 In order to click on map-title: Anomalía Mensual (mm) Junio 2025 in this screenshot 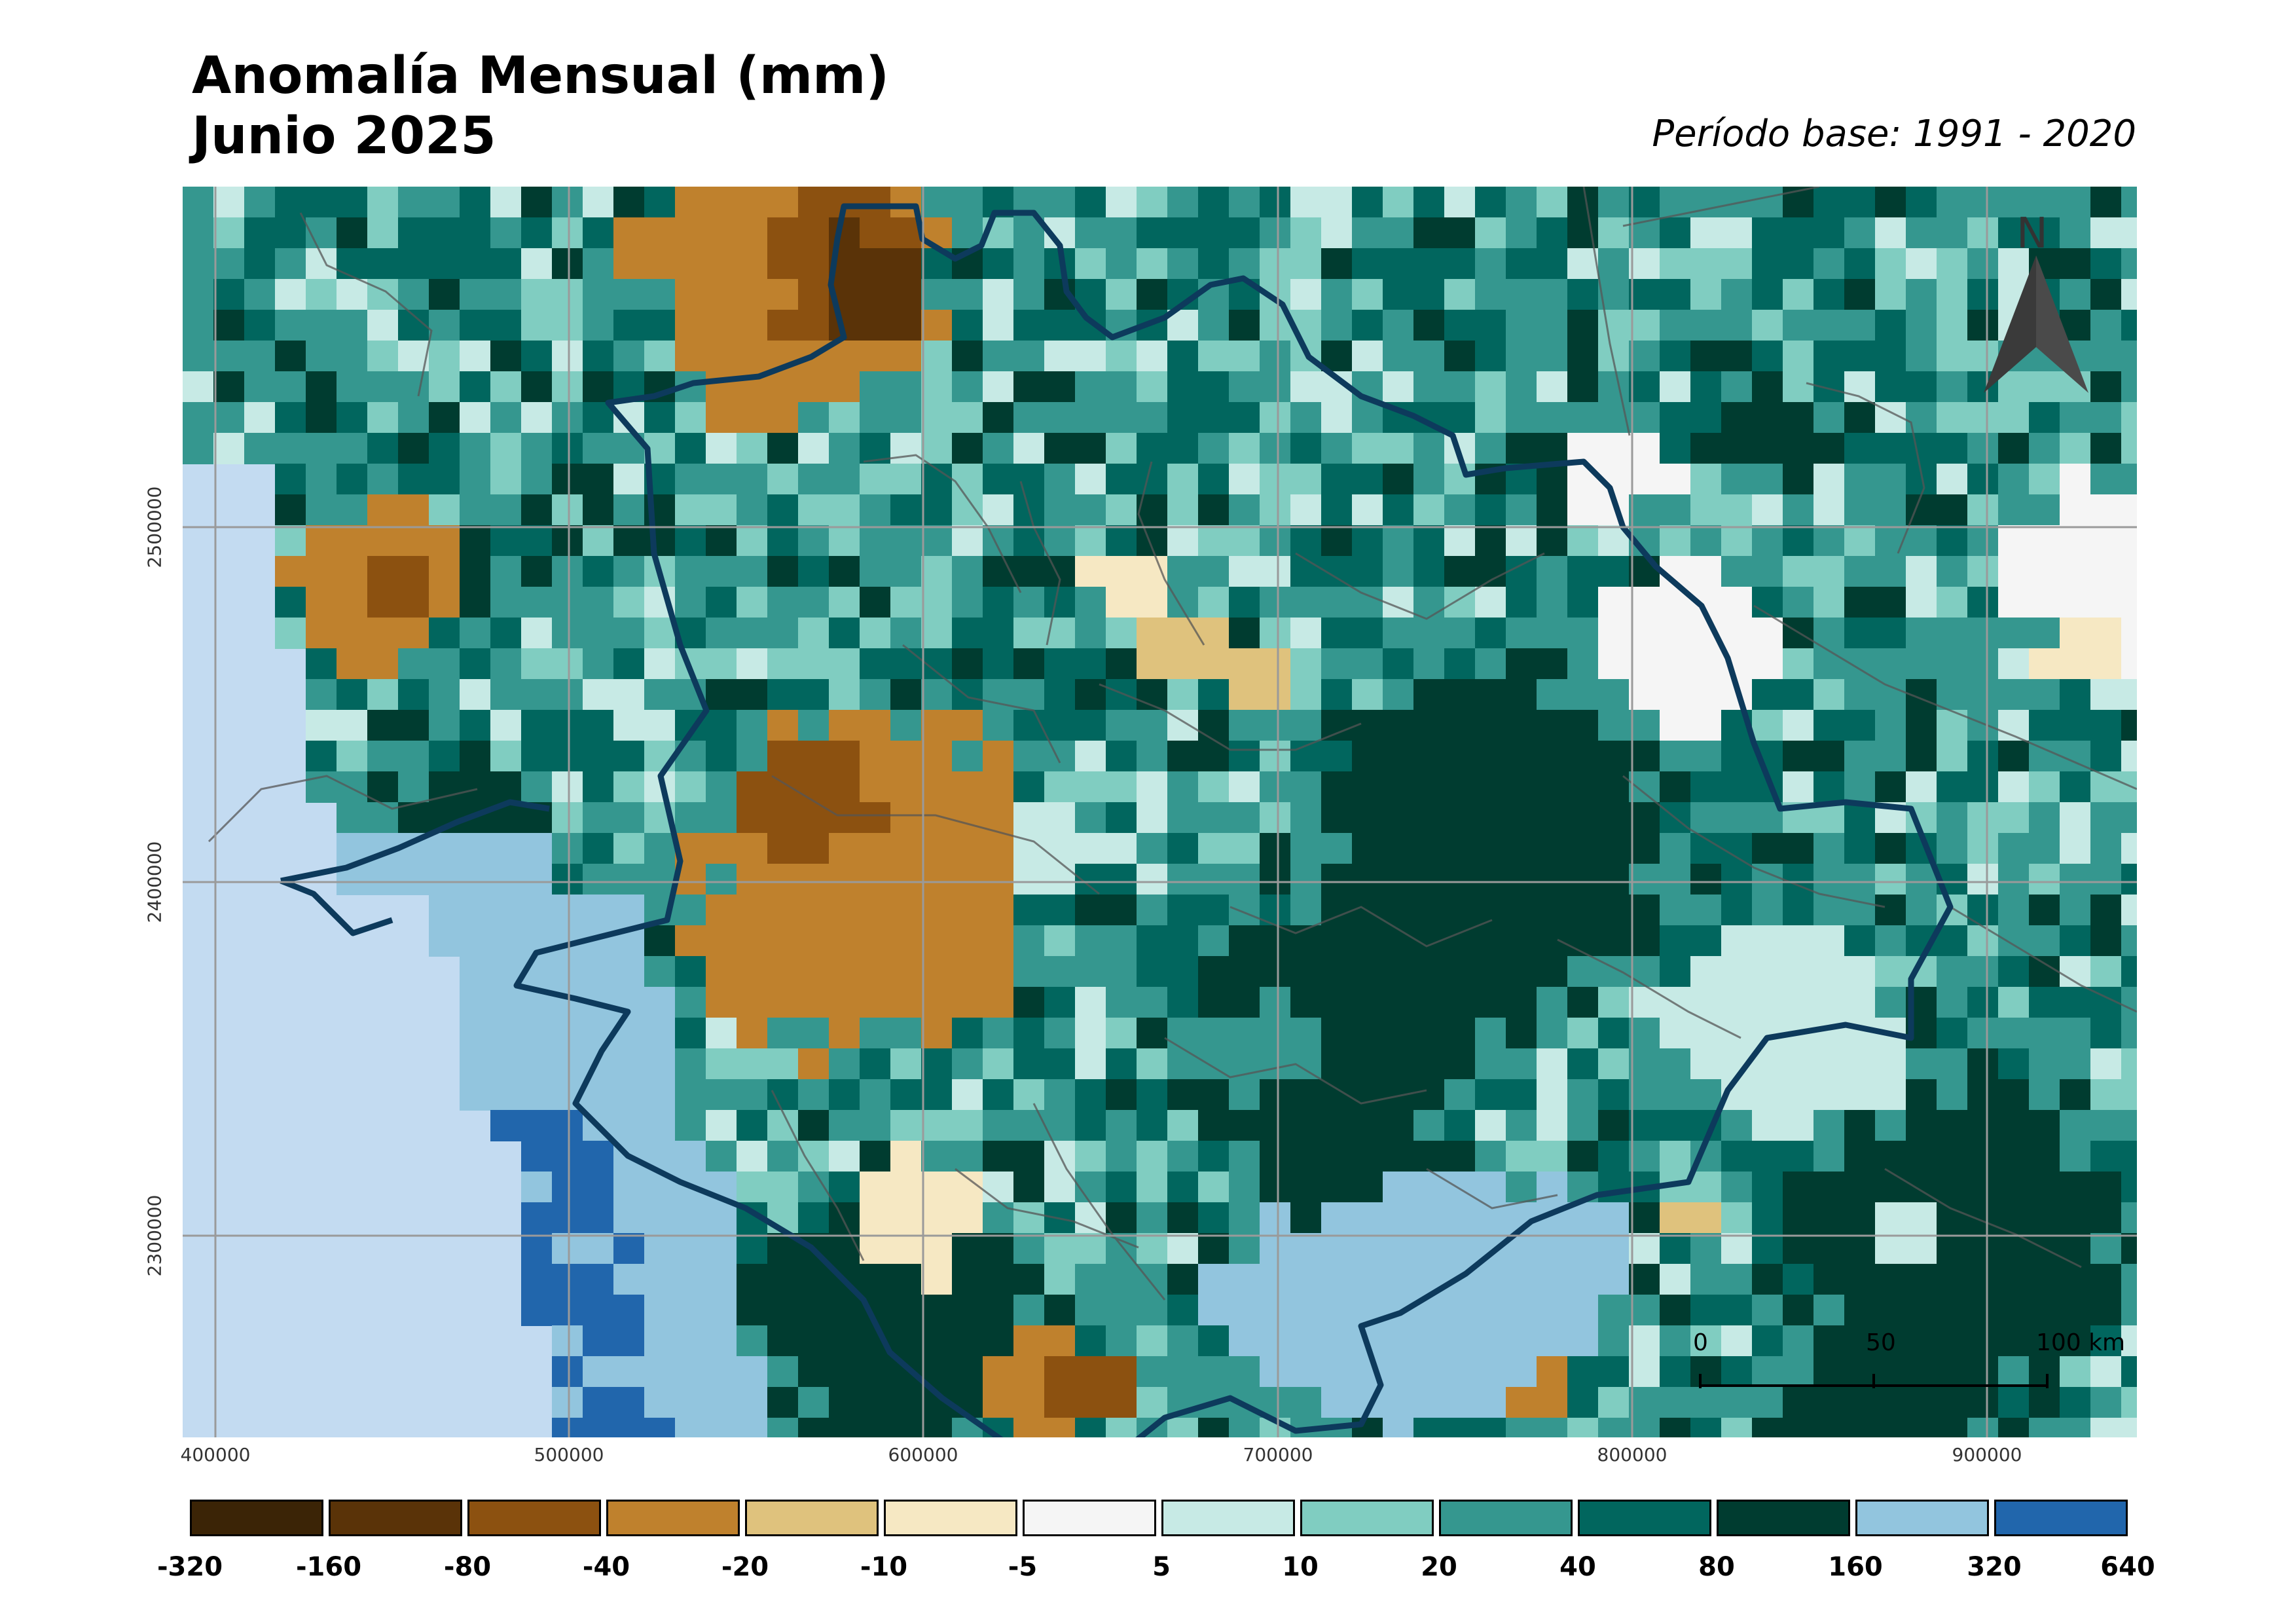, I will do `click(540, 106)`.